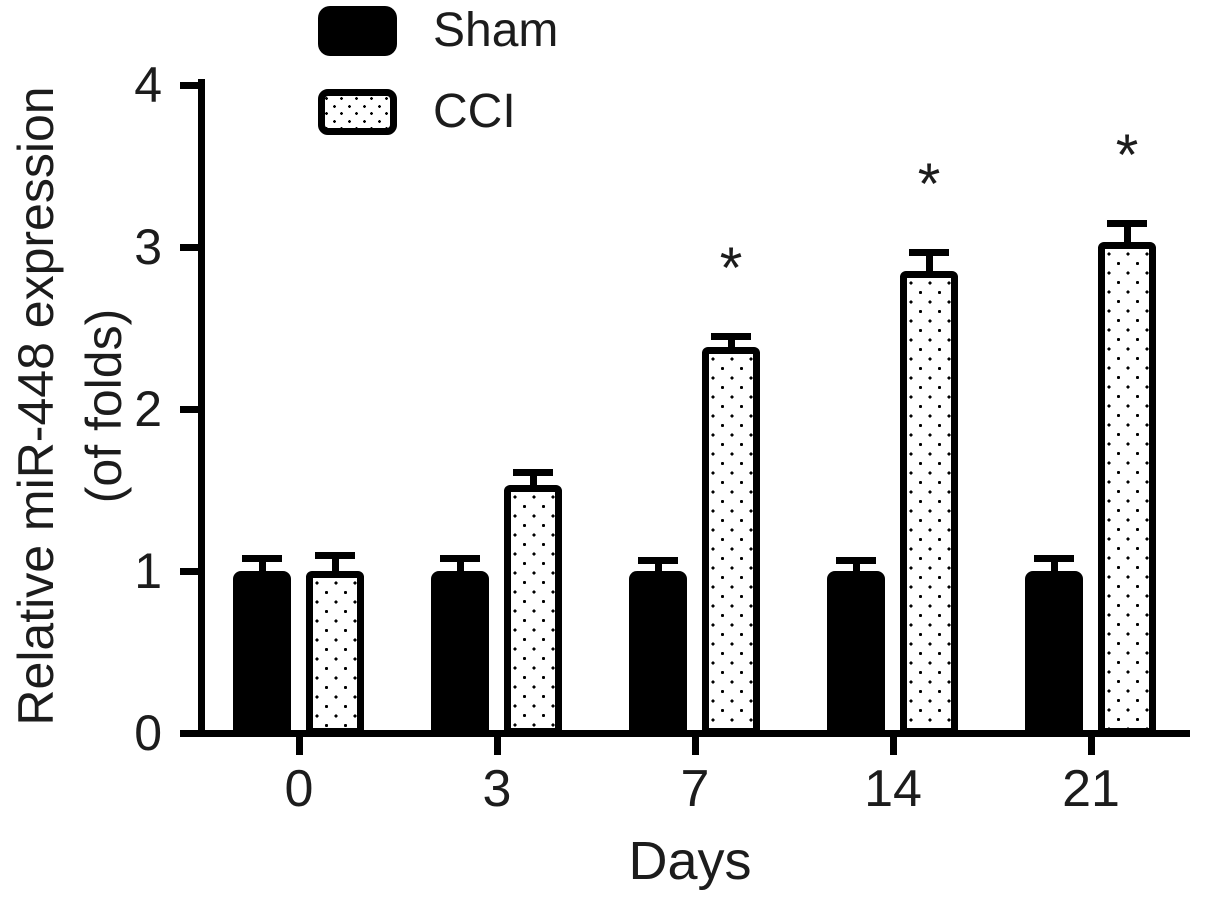 The width and height of the screenshot is (1205, 904). I want to click on x-tick-label: 14, so click(893, 789).